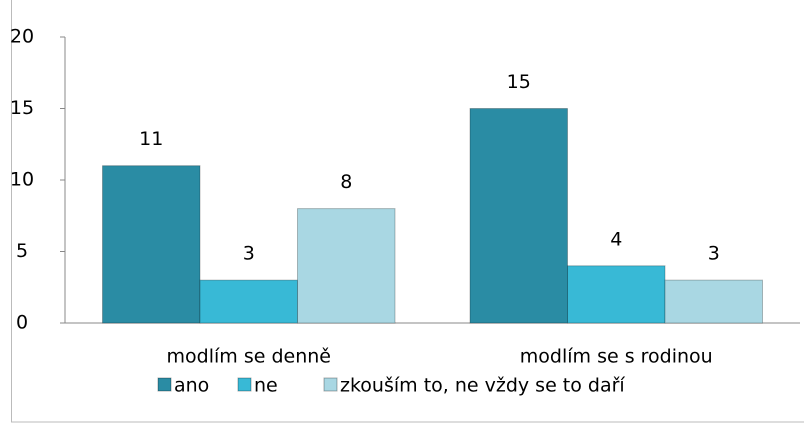  Describe the element at coordinates (22, 108) in the screenshot. I see `y-tick-label: 15` at that location.